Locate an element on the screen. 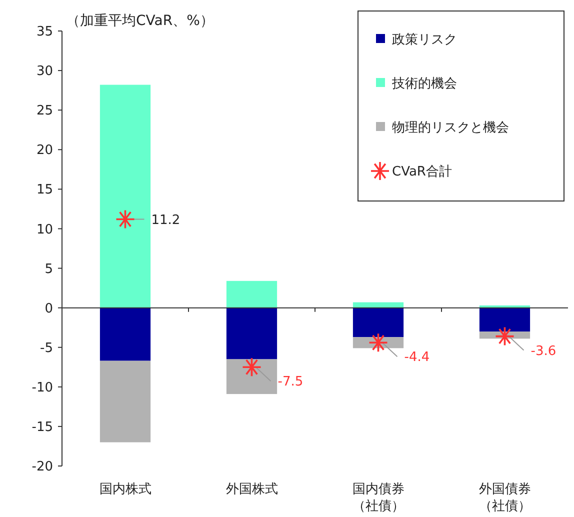  legend-label: CVaR合計 is located at coordinates (422, 172).